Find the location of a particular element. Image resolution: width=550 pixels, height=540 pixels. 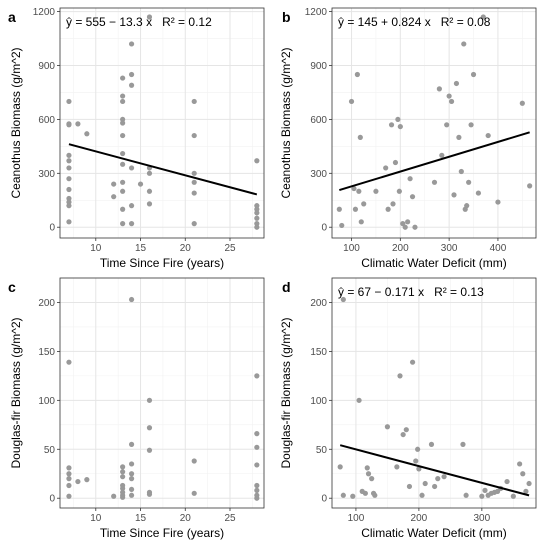

x-tick-label: 20 is located at coordinates (186, 518).